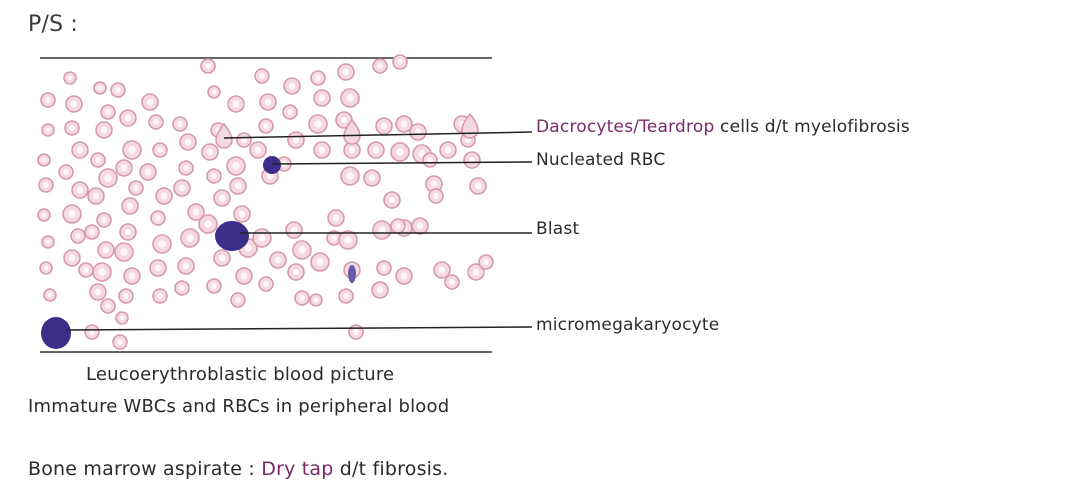  I want to click on leader-micromegakaryocyte, so click(299, 328).